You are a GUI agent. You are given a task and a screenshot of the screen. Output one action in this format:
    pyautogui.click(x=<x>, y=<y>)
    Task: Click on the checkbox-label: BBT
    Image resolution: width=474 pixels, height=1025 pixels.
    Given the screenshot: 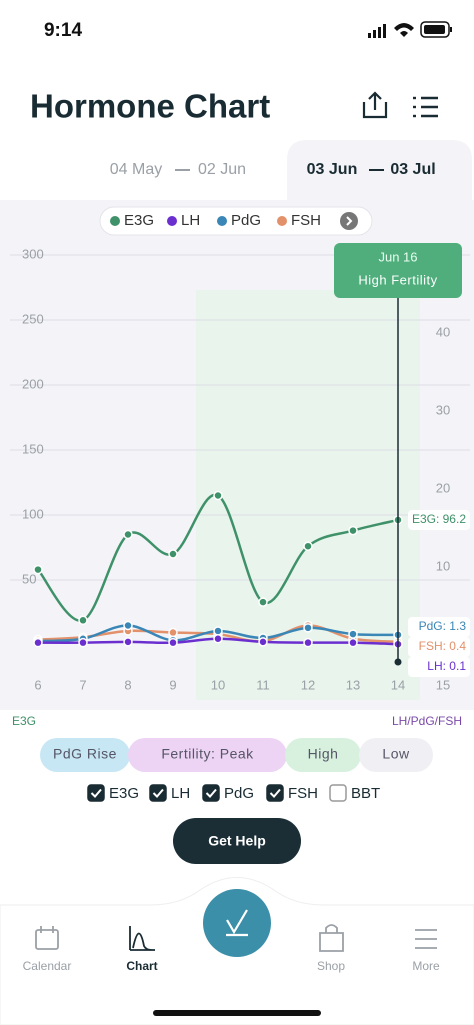 What is the action you would take?
    pyautogui.click(x=365, y=793)
    